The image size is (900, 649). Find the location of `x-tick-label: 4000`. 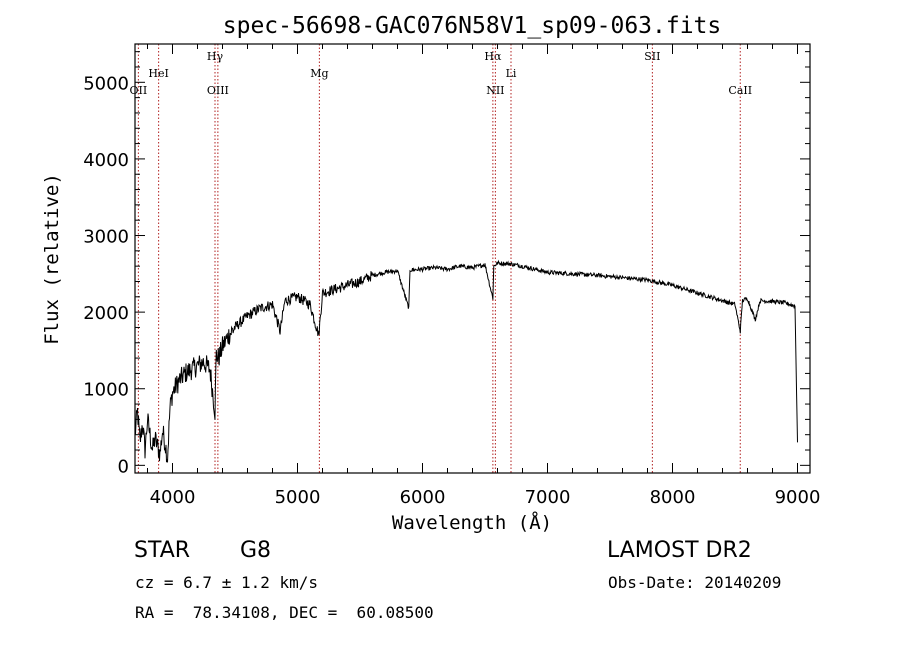

x-tick-label: 4000 is located at coordinates (173, 497).